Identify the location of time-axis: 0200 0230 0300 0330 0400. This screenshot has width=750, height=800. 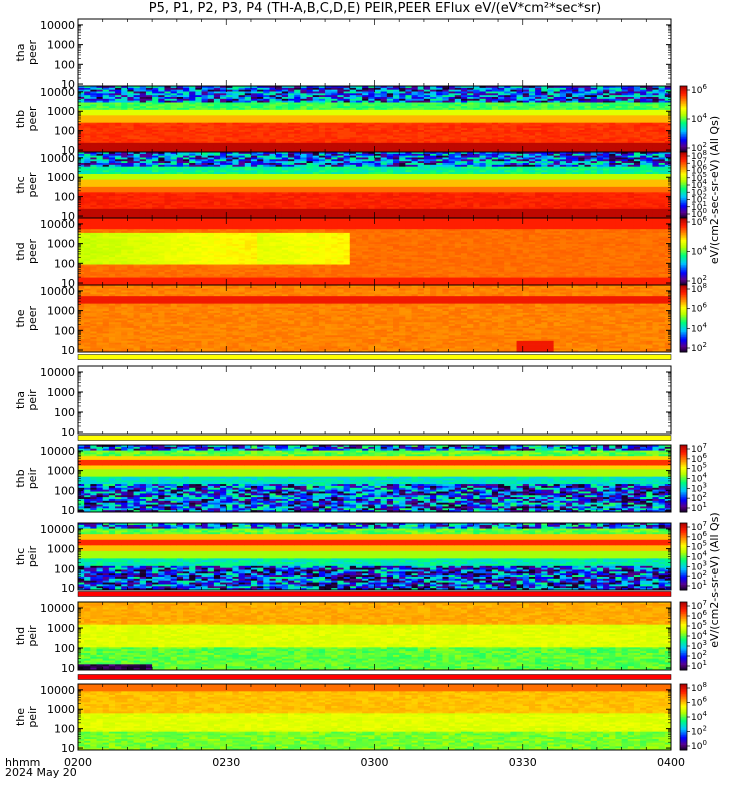
(374, 762).